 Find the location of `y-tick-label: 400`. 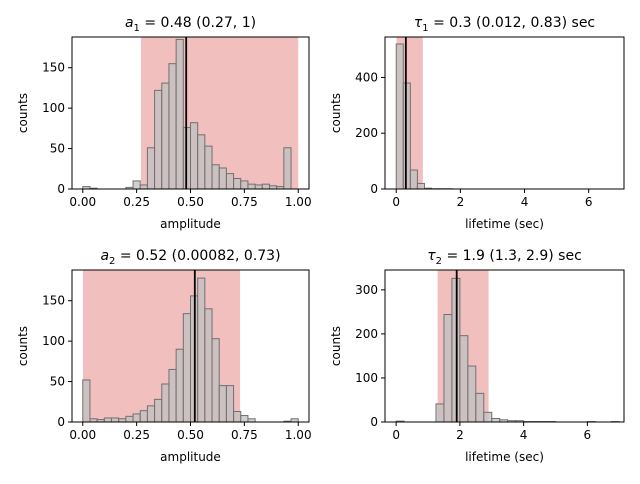

y-tick-label: 400 is located at coordinates (366, 77).